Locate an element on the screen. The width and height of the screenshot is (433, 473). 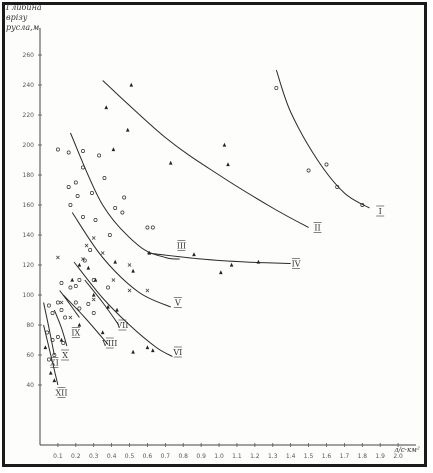
x-tick-label: 0.4 is located at coordinates (112, 456).